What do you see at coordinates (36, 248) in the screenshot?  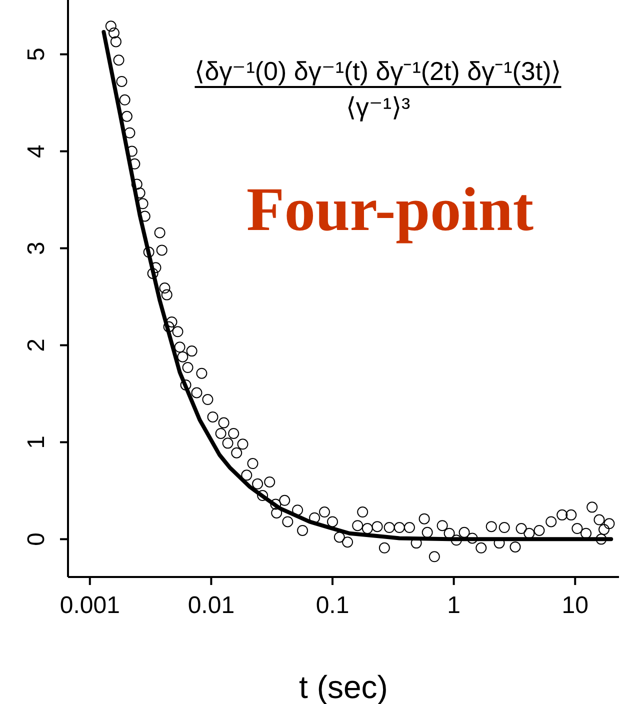 I see `y-tick-label: 3` at bounding box center [36, 248].